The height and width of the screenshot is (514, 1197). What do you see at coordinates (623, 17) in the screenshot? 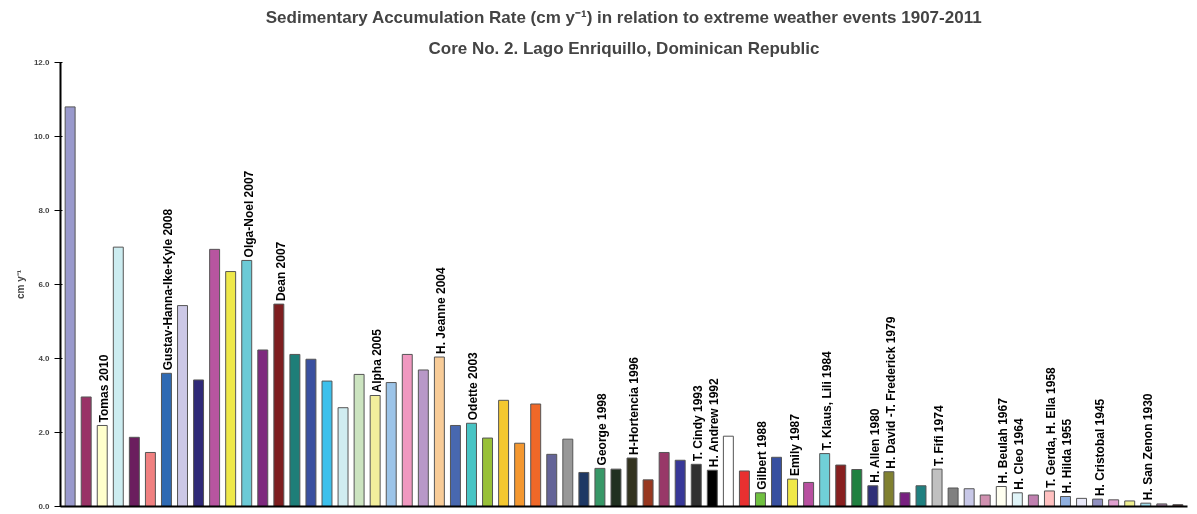
I see `chart-title: Sedimentary Accumulation Rate (cm y⁻¹) in relation to extreme weather events 1907-2011` at bounding box center [623, 17].